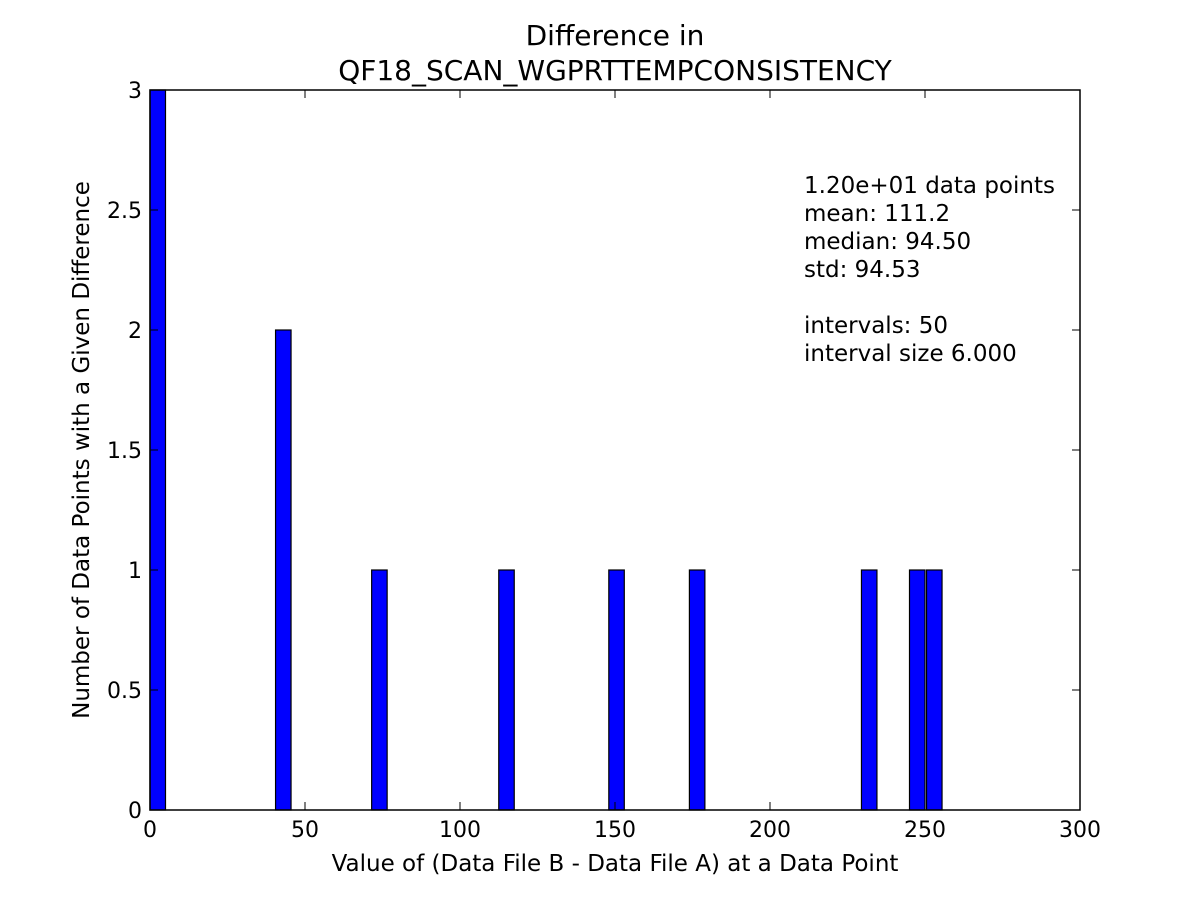 This screenshot has height=900, width=1200. I want to click on x-tick-label: 200, so click(770, 830).